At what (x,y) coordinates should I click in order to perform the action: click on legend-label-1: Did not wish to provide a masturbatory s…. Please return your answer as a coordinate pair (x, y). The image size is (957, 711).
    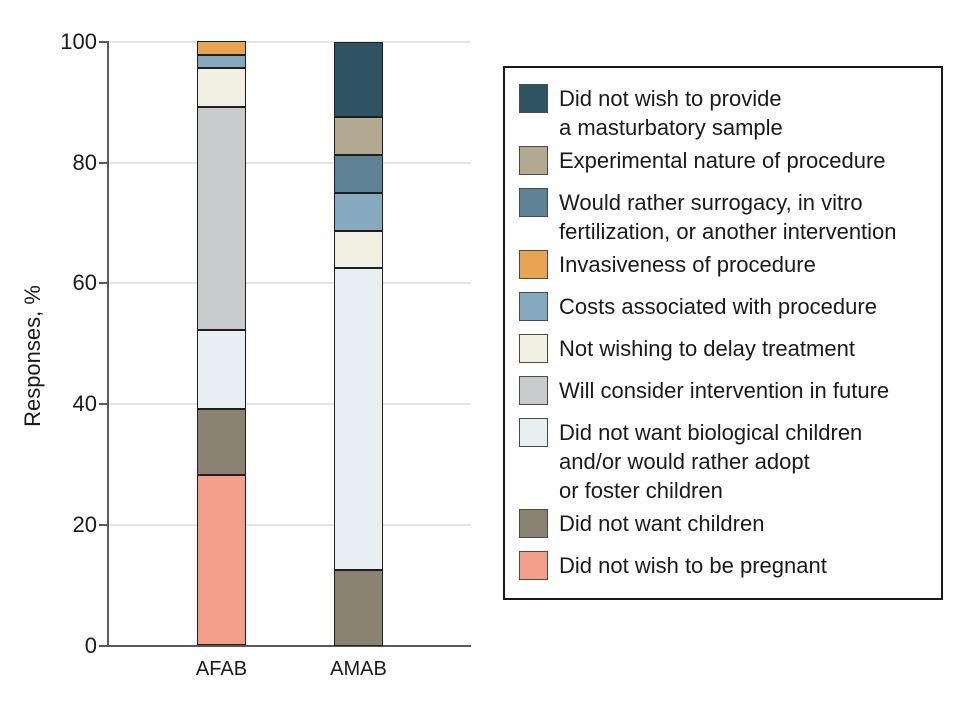
    Looking at the image, I should click on (671, 113).